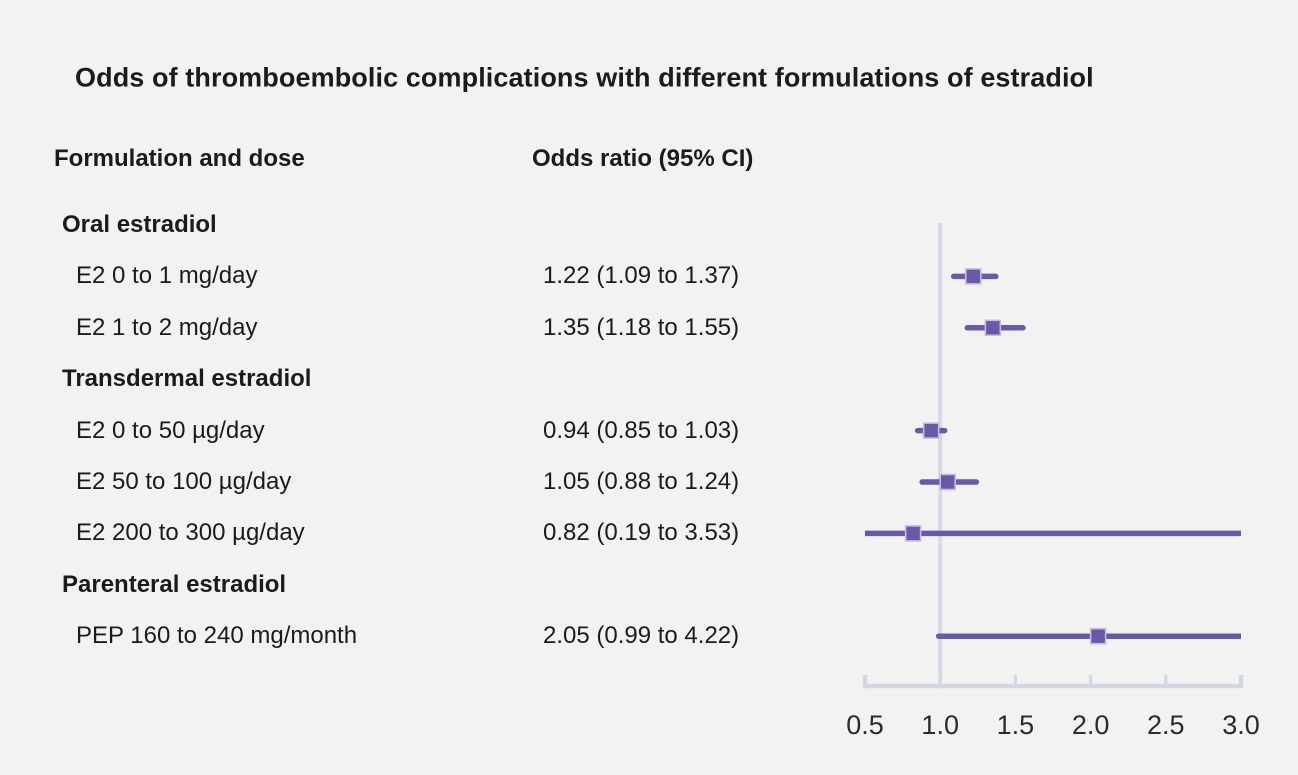 This screenshot has height=775, width=1298. I want to click on row-label: E2 1 to 2 mg/day, so click(167, 327).